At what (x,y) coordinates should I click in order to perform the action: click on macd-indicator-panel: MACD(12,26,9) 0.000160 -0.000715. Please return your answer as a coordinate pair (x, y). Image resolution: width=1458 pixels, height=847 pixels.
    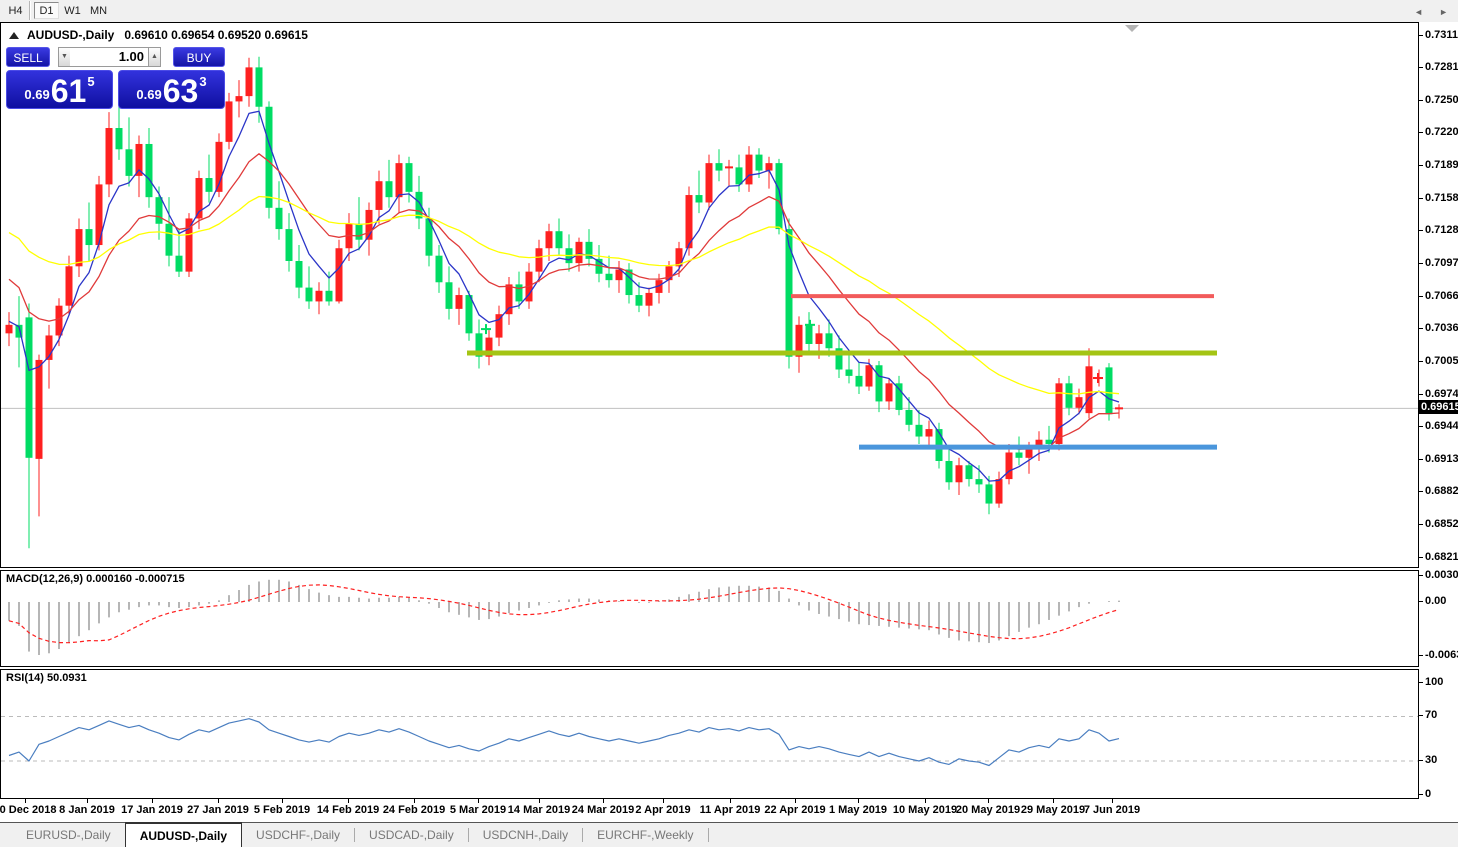
    Looking at the image, I should click on (709, 618).